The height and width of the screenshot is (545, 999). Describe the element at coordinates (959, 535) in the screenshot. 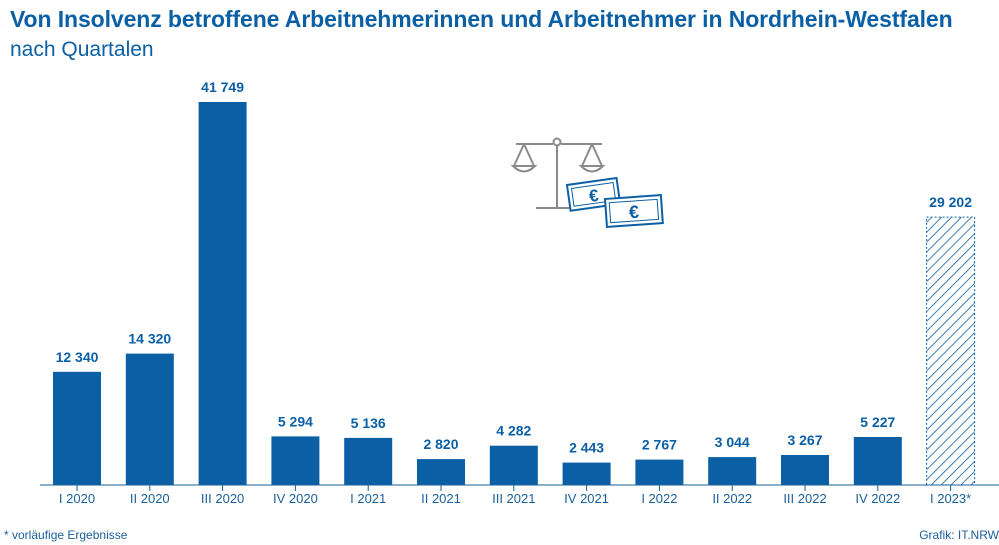

I see `source-credit: Grafik: IT.NRW` at that location.